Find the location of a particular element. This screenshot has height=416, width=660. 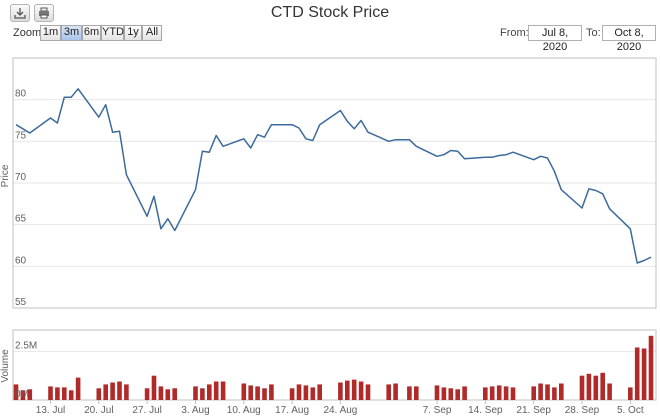

download-button is located at coordinates (20, 13).